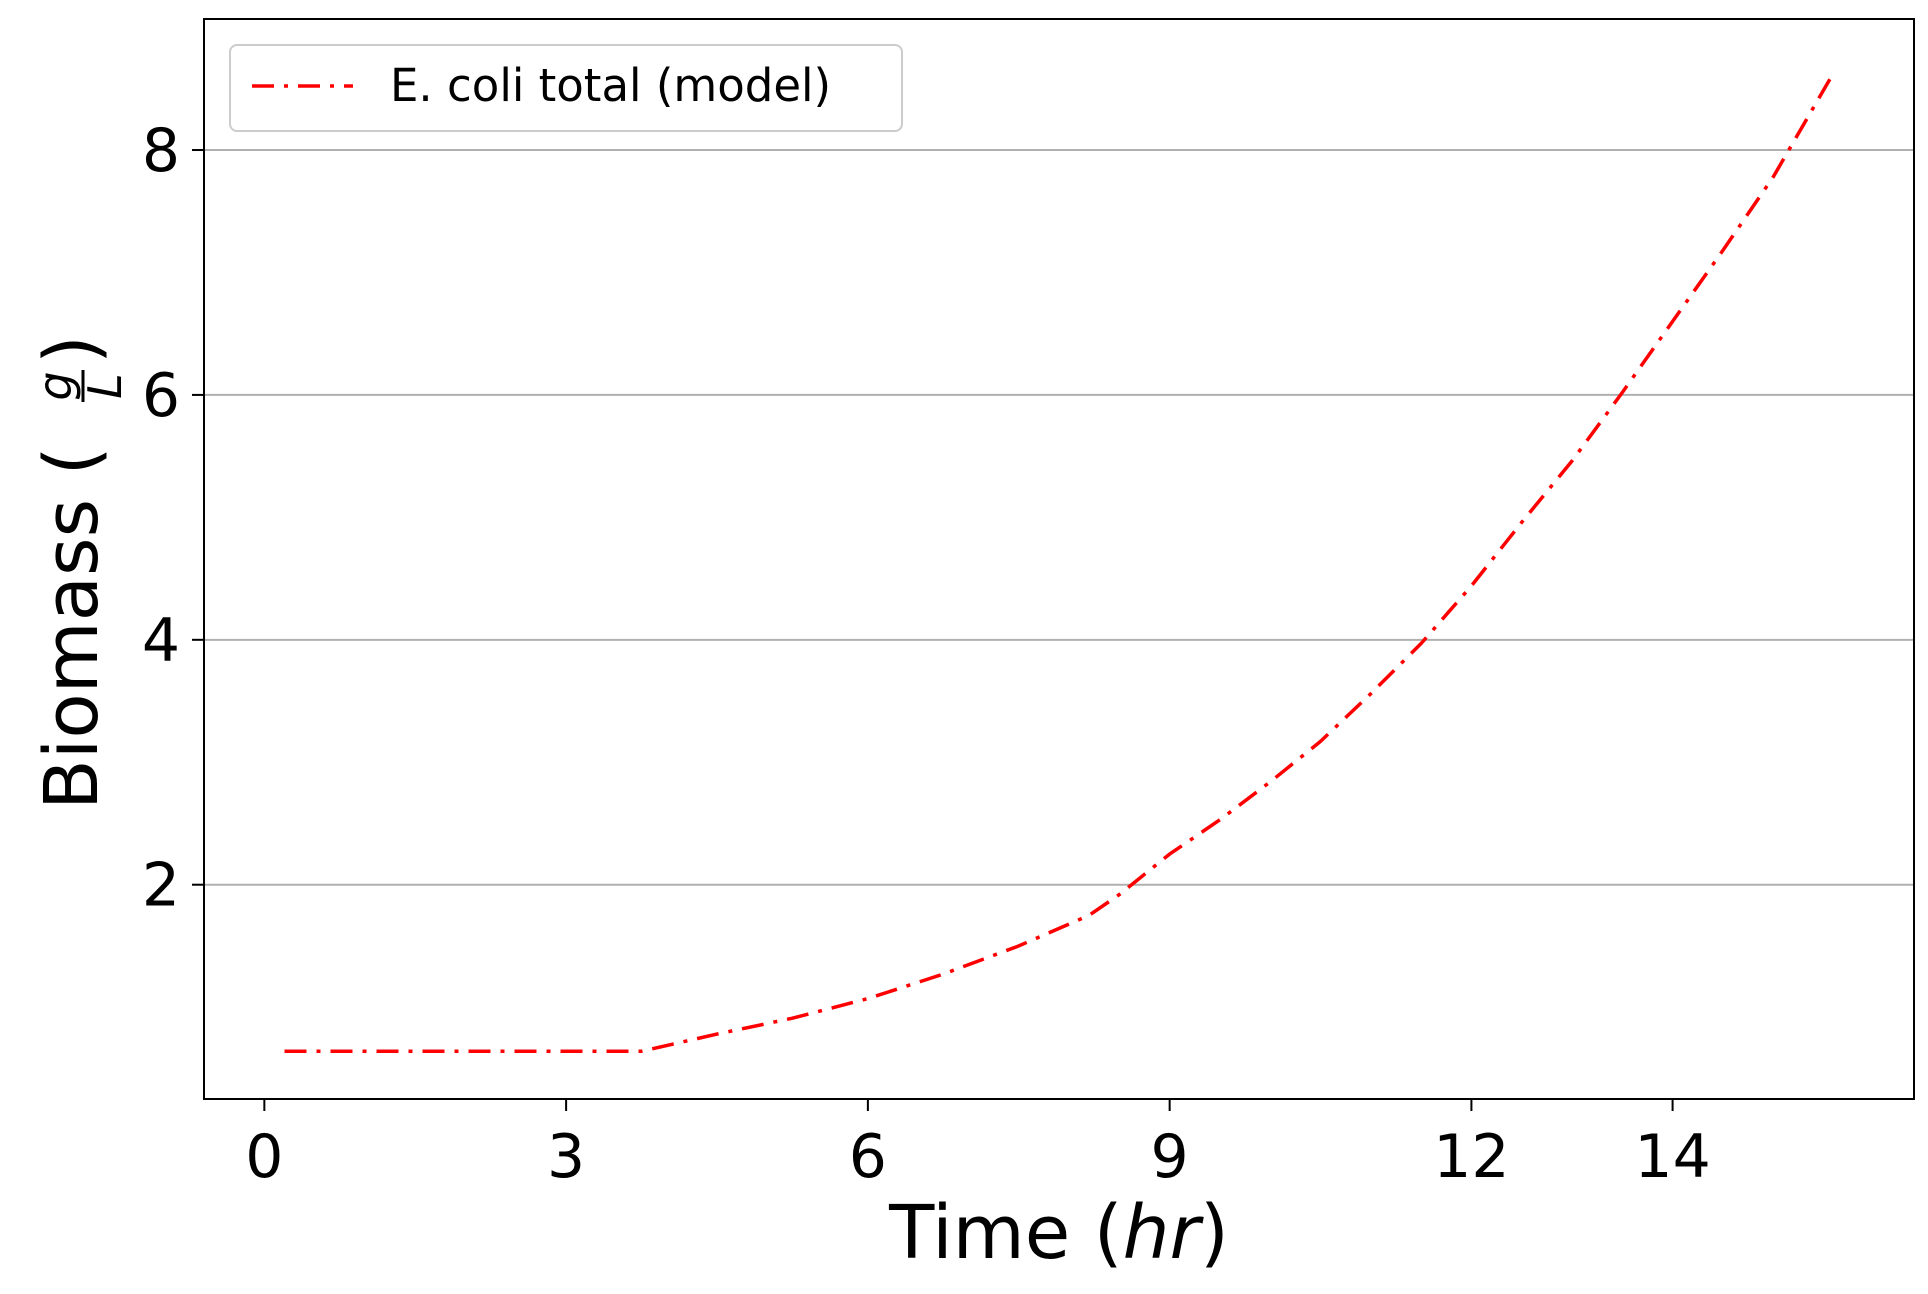 This screenshot has height=1294, width=1928. What do you see at coordinates (1672, 1157) in the screenshot?
I see `x-tick-label: 14` at bounding box center [1672, 1157].